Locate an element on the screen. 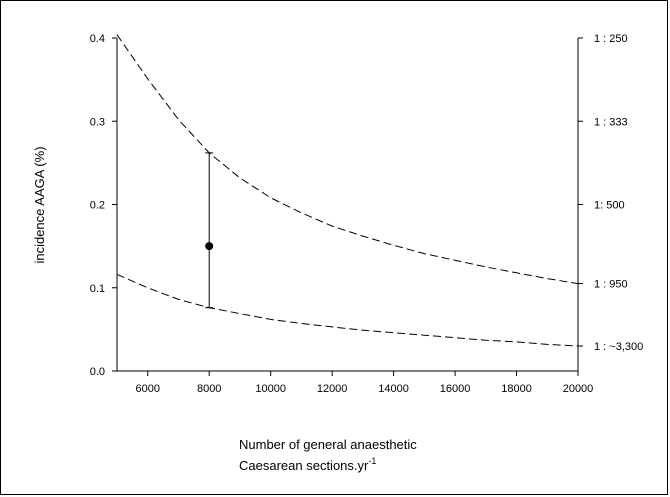 This screenshot has height=497, width=670. right-axis-label: 1 : 250 is located at coordinates (611, 39).